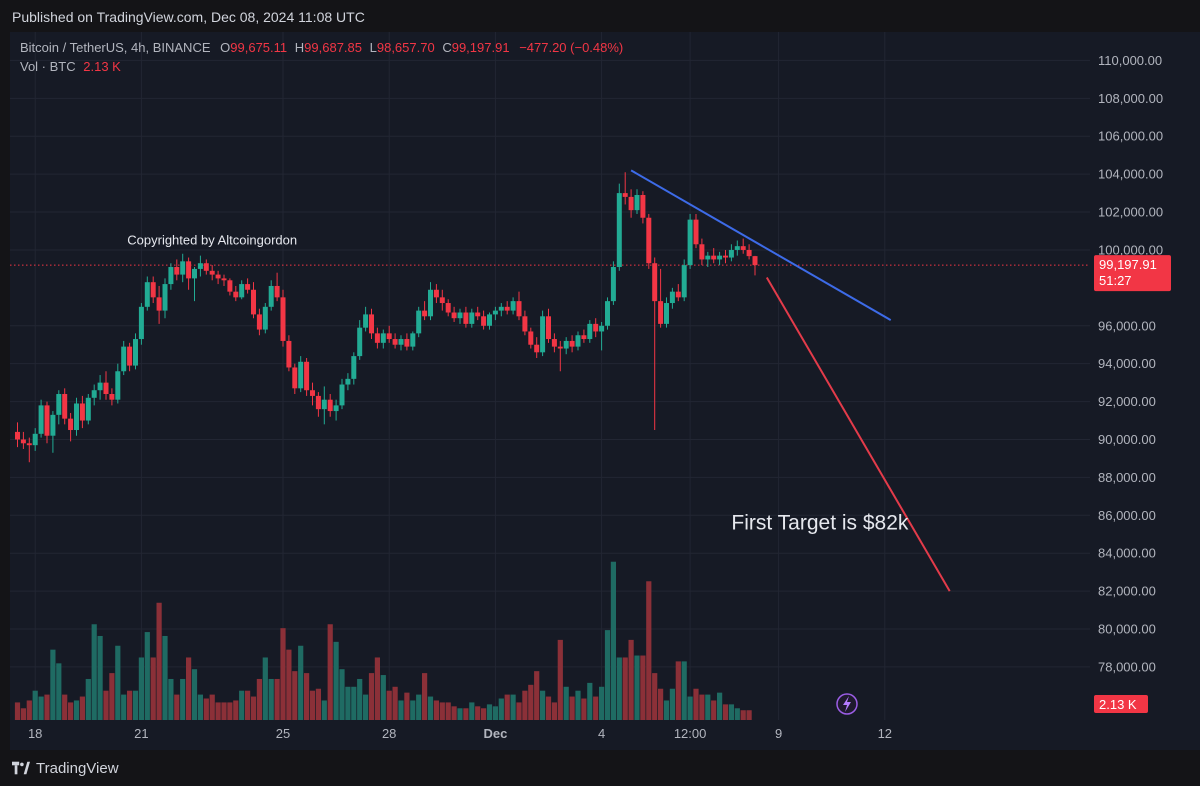 The height and width of the screenshot is (786, 1200). I want to click on tradingview-logo: TradingView, so click(65, 768).